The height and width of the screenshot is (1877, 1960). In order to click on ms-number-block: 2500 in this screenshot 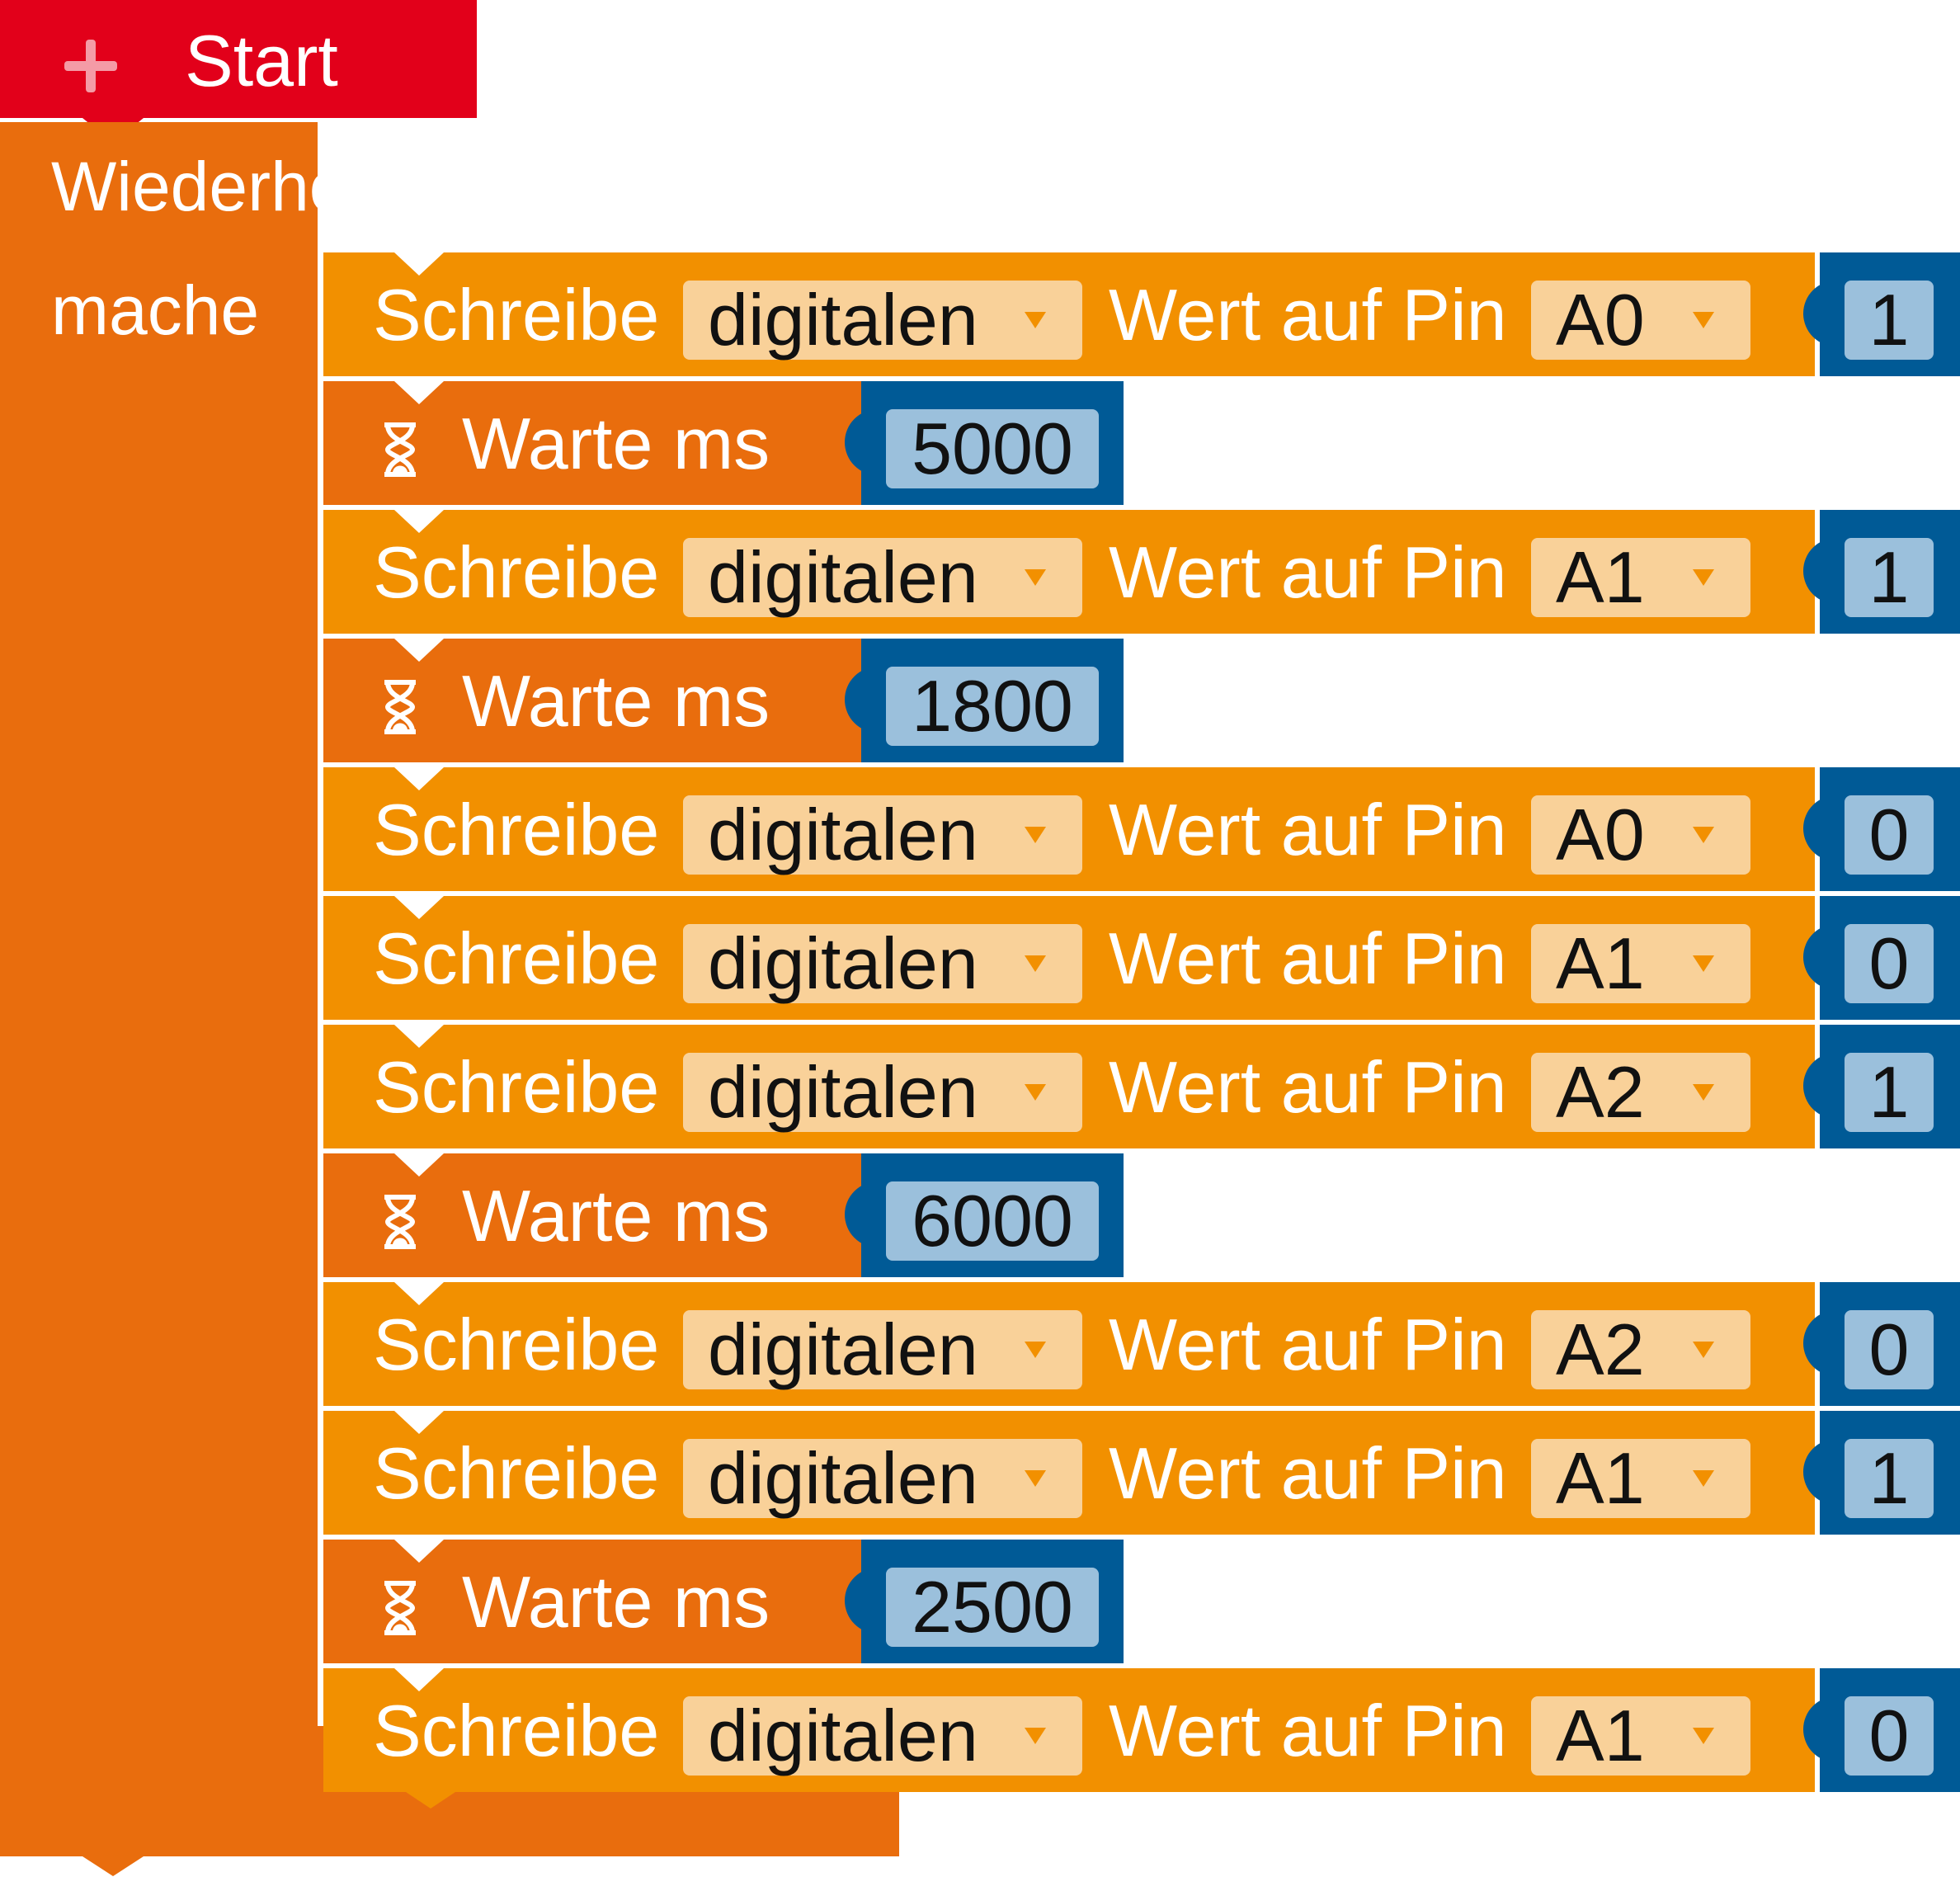, I will do `click(985, 1601)`.